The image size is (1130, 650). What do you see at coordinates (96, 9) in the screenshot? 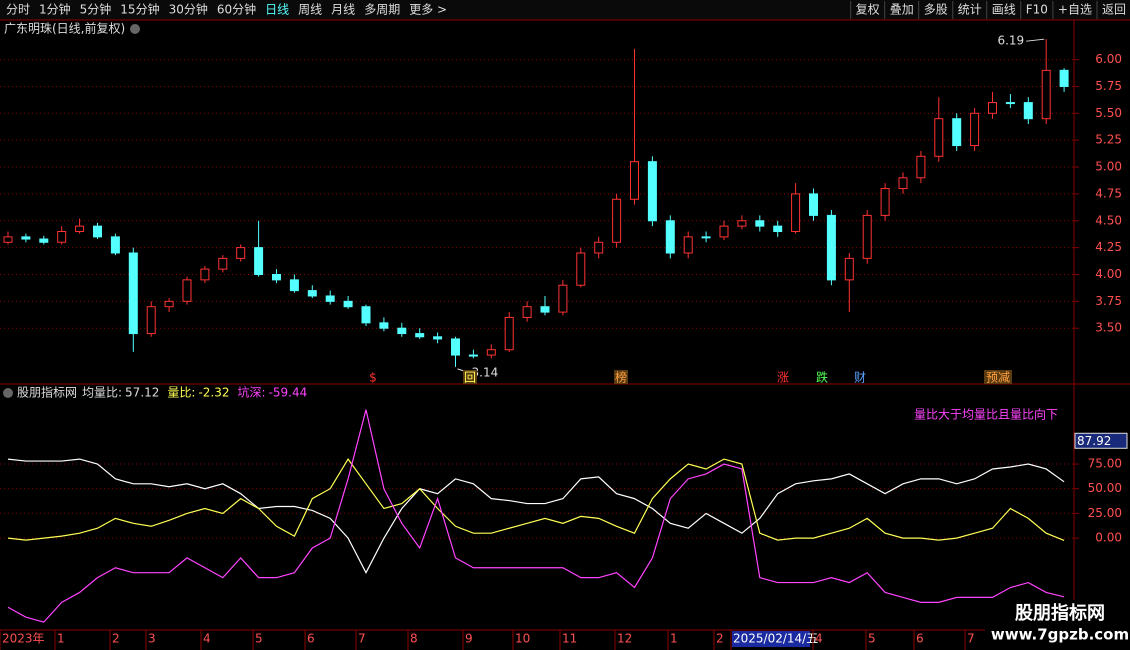
I see `toolbar-item: 5分钟` at bounding box center [96, 9].